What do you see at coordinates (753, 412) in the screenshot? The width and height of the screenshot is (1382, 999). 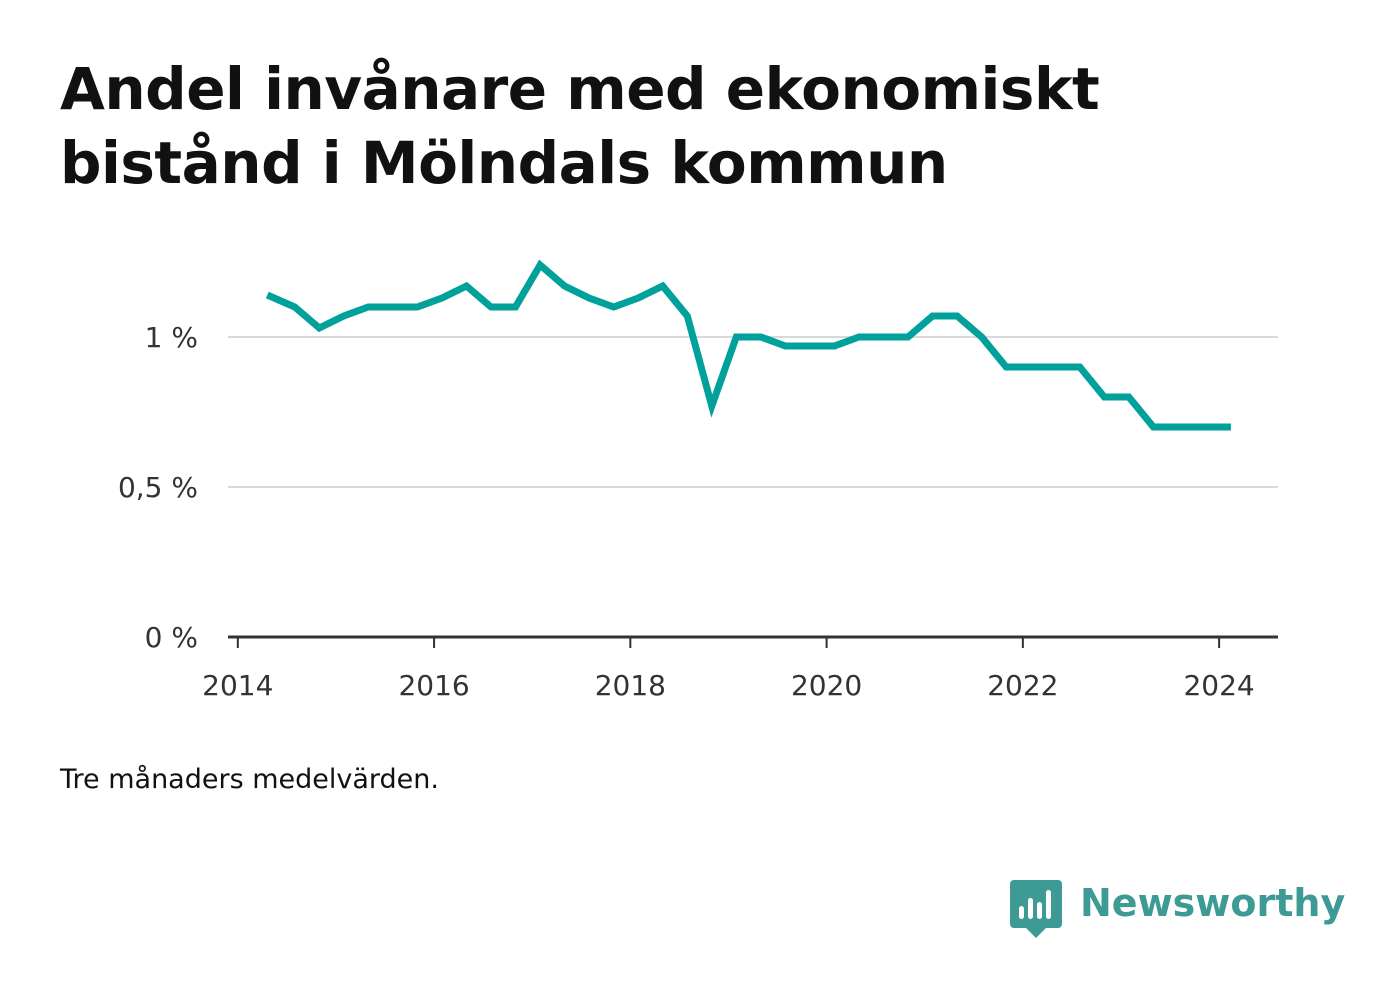 I see `gridlines` at bounding box center [753, 412].